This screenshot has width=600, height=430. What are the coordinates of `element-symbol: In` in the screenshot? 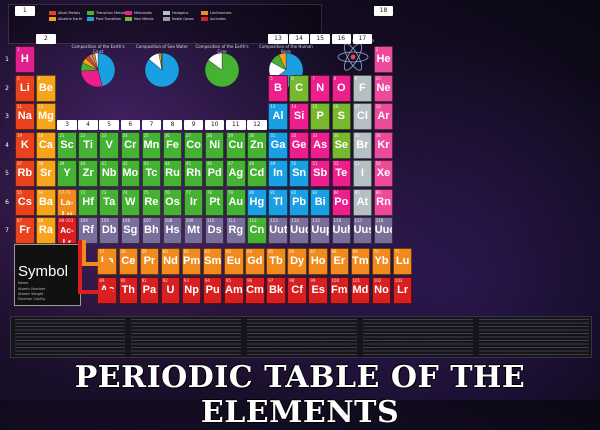 It's located at (278, 173).